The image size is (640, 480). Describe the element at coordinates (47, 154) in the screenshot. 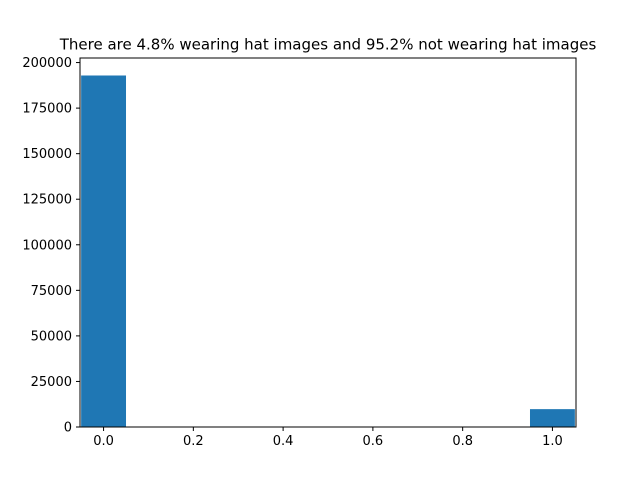

I see `y-tick-label-6: 150000` at that location.